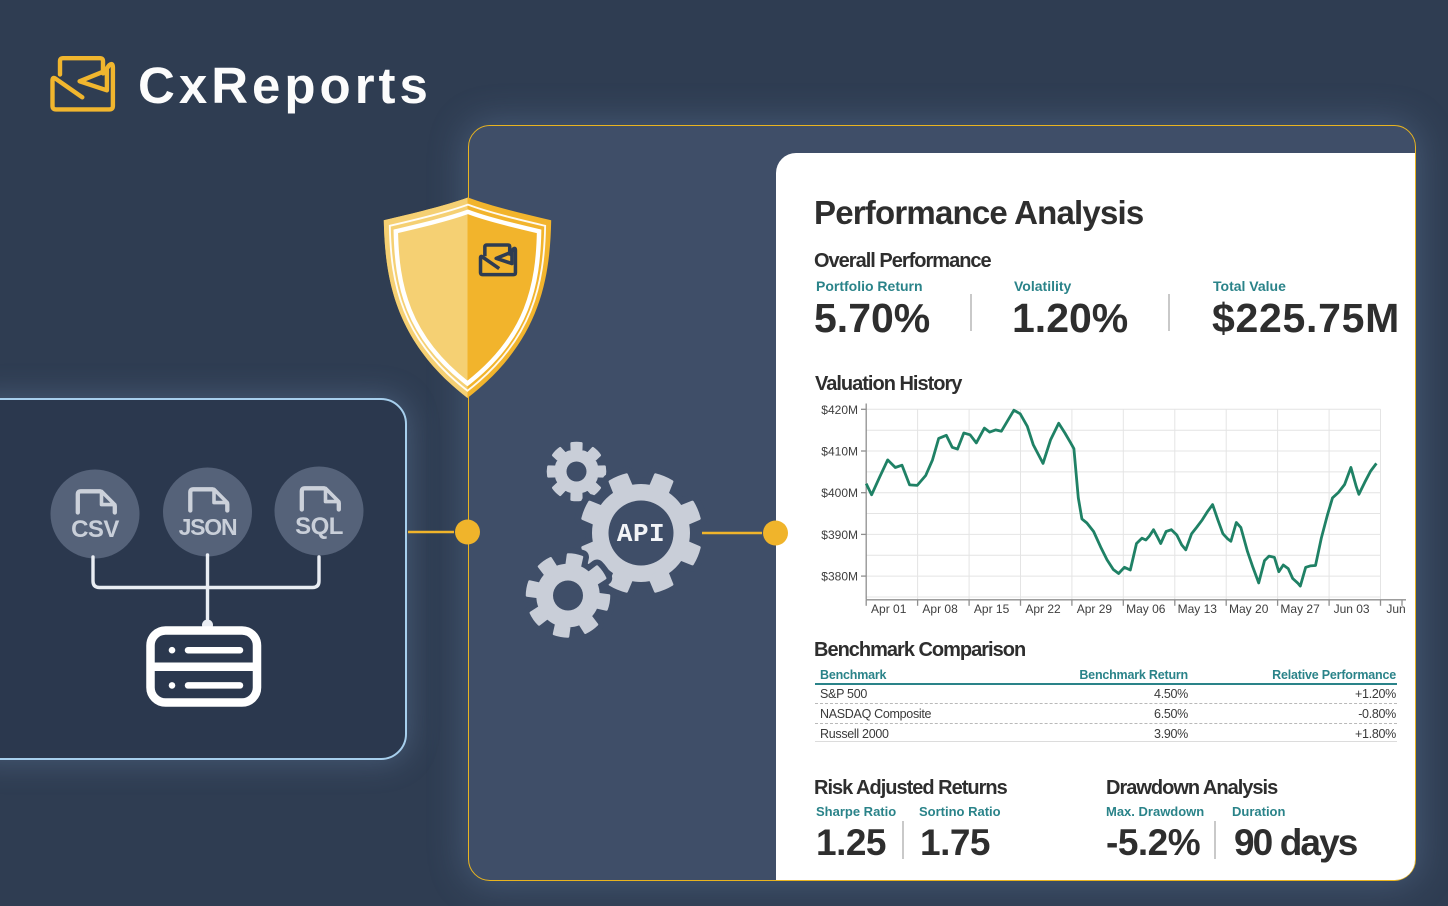 Image resolution: width=1448 pixels, height=906 pixels. I want to click on svg-text: SQL, so click(319, 526).